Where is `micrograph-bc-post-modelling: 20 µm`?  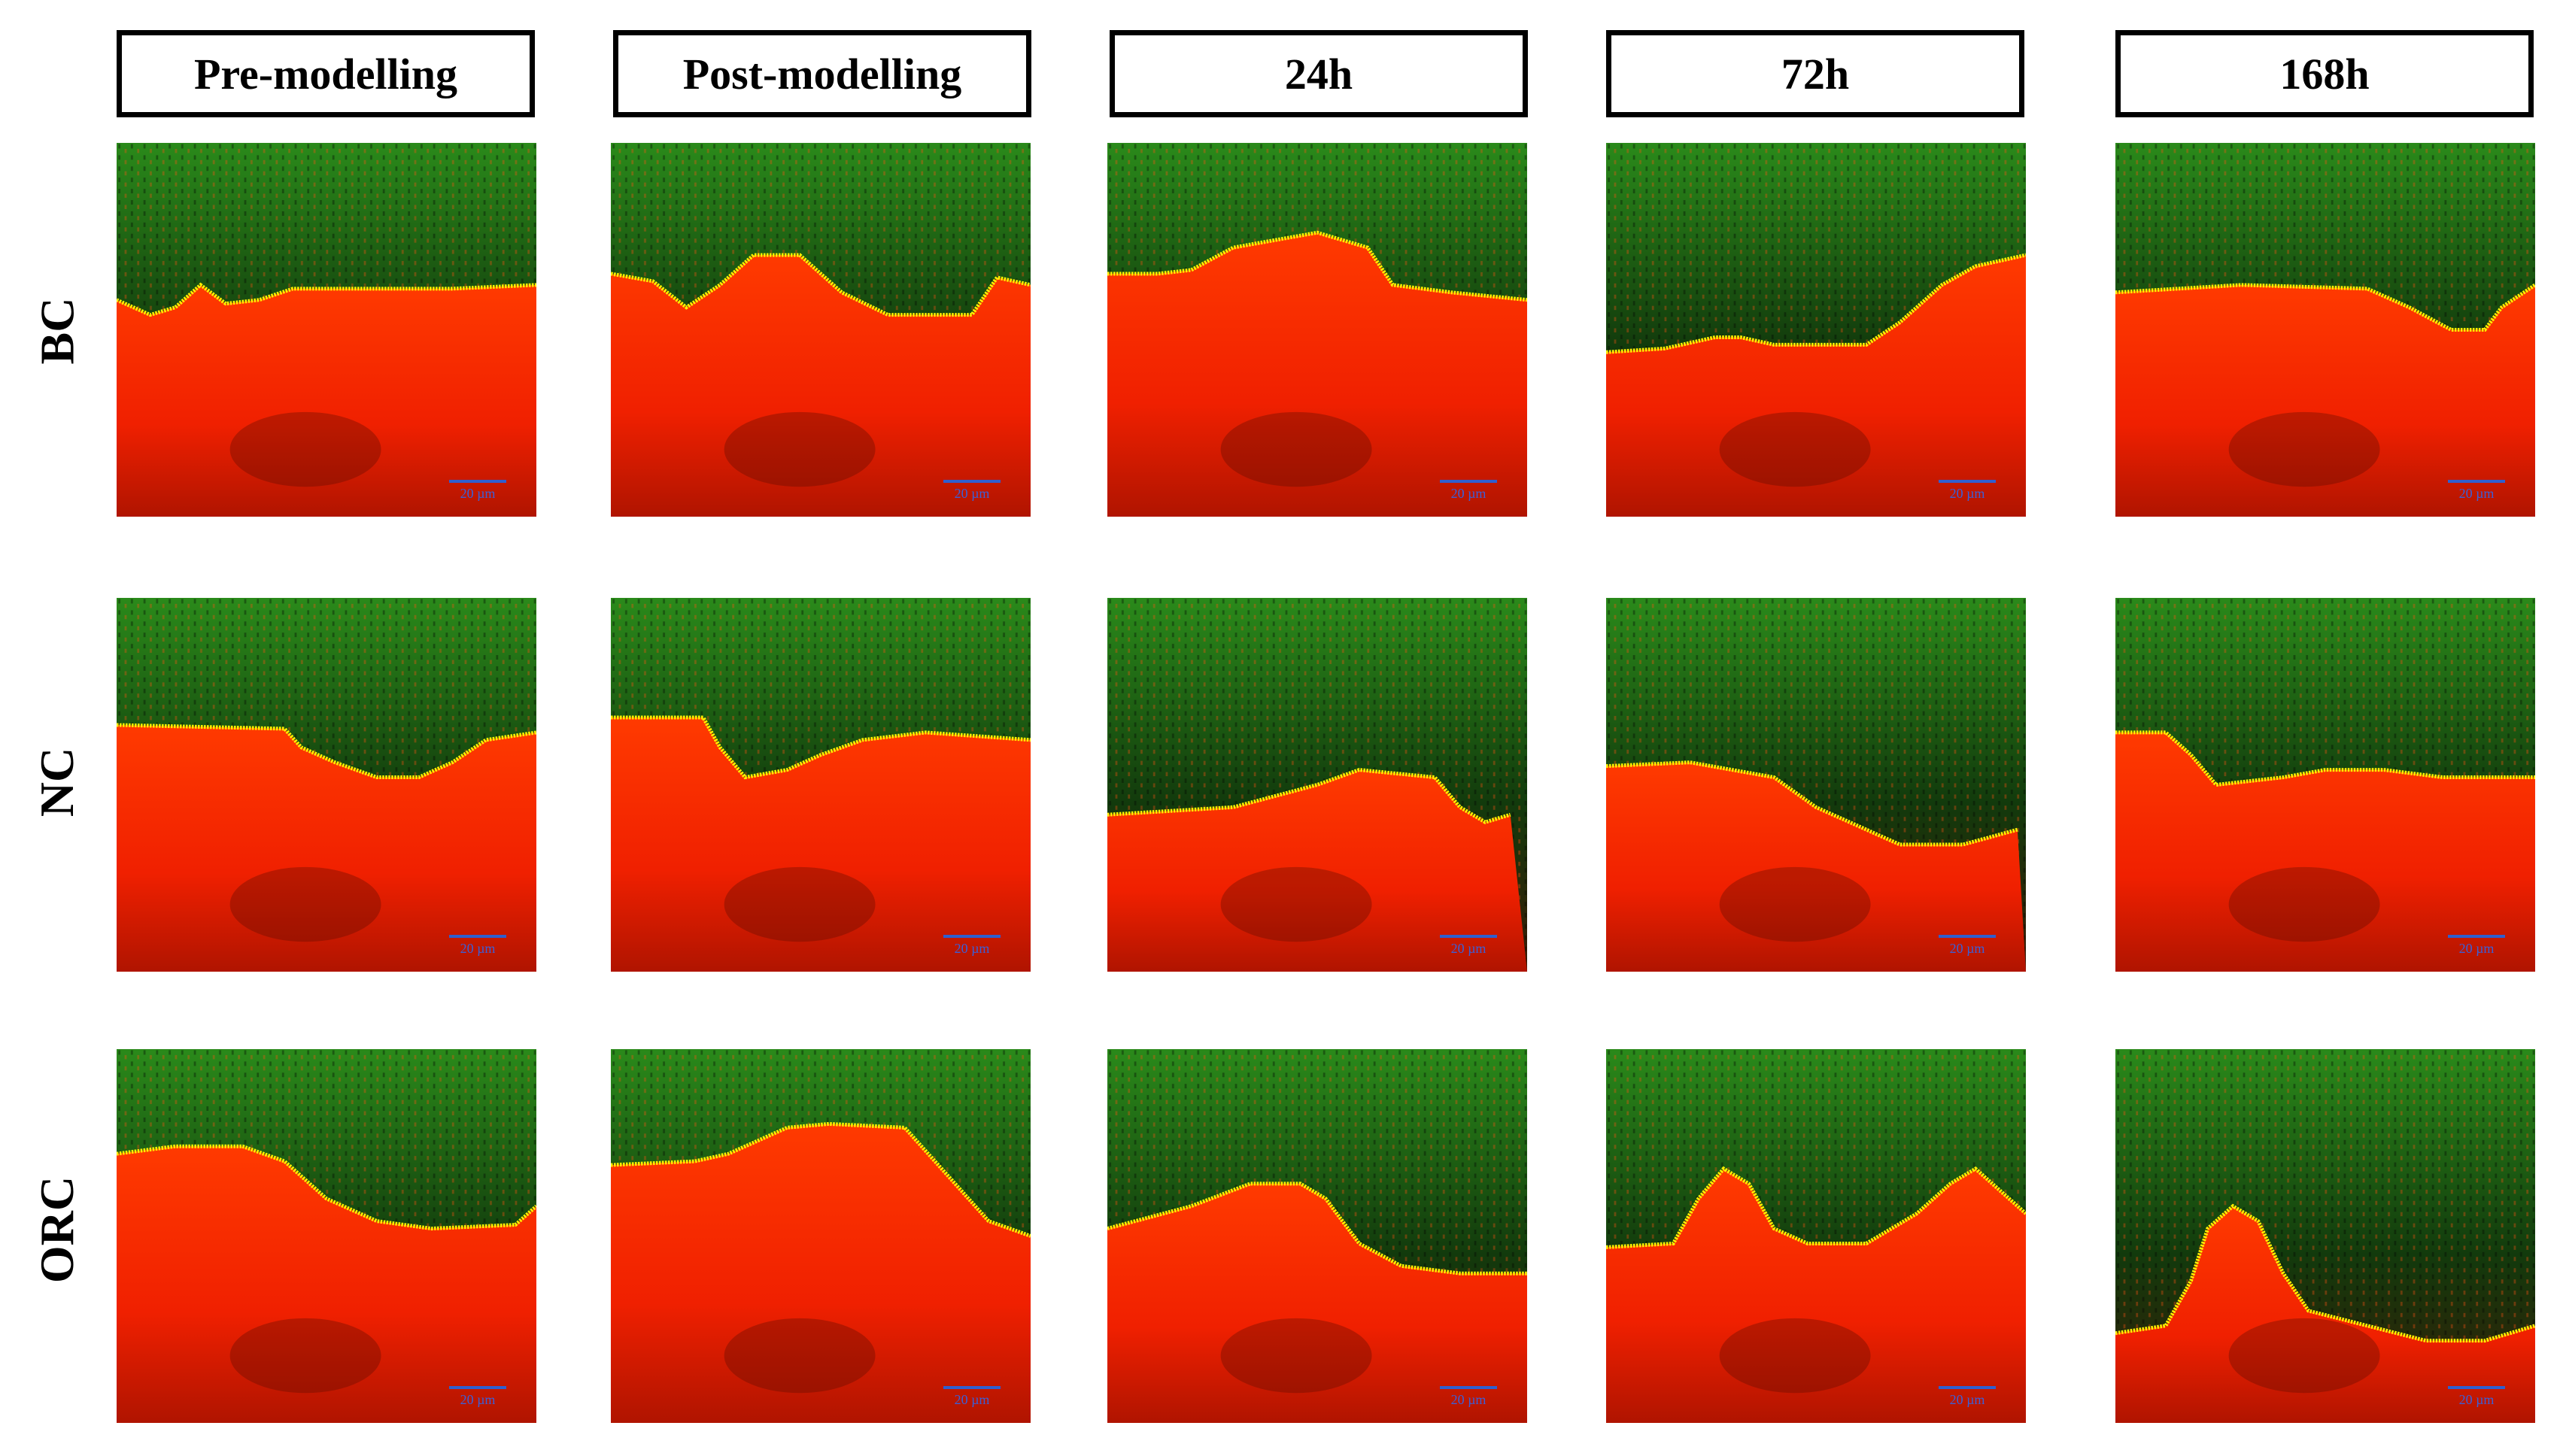
micrograph-bc-post-modelling: 20 µm is located at coordinates (821, 330).